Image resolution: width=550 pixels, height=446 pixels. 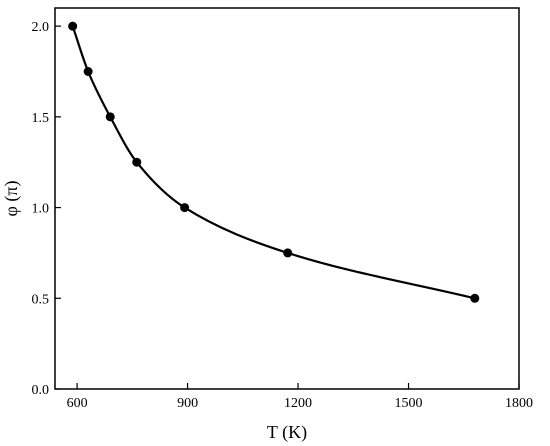 I want to click on y-tick-label: 0.5, so click(x=41, y=299).